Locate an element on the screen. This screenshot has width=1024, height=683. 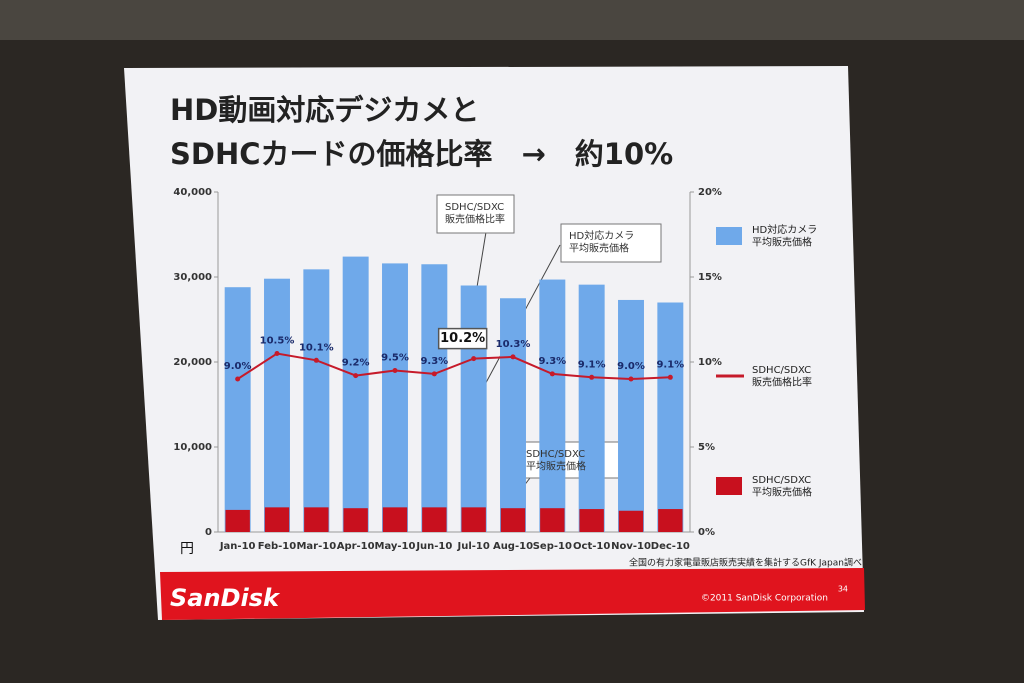
x-tick-label: Sep-10 is located at coordinates (552, 546).